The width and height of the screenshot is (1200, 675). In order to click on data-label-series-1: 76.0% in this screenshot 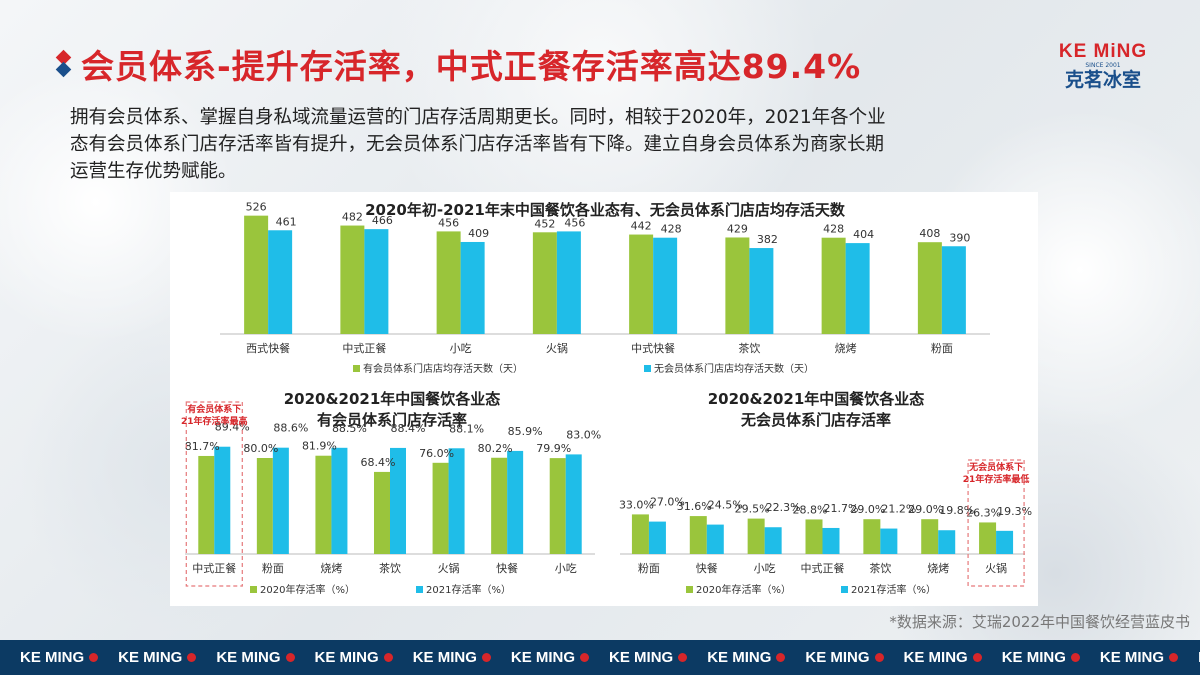, I will do `click(436, 453)`.